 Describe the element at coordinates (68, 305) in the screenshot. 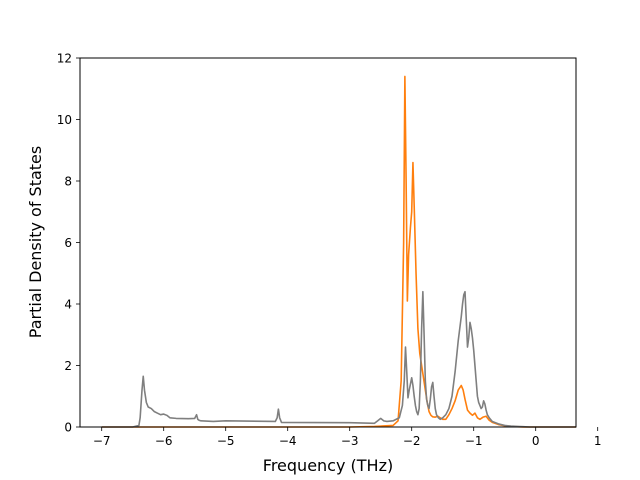

I see `y-tick-label: 4` at that location.